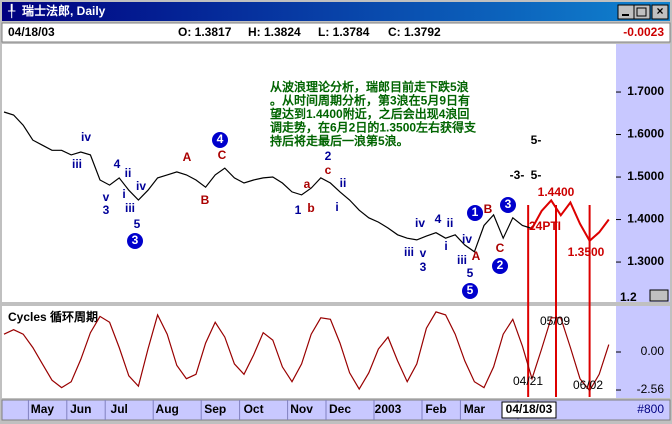 The image size is (672, 424). Describe the element at coordinates (344, 32) in the screenshot. I see `status-low: L: 1.3784` at that location.